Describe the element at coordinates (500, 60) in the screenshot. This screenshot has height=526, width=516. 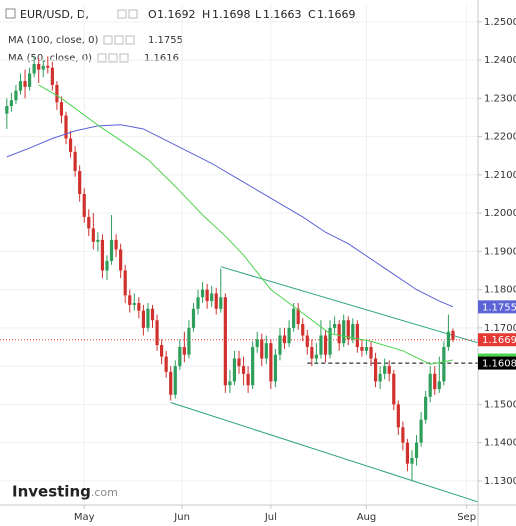
I see `y-tick-label: 1.2400` at that location.